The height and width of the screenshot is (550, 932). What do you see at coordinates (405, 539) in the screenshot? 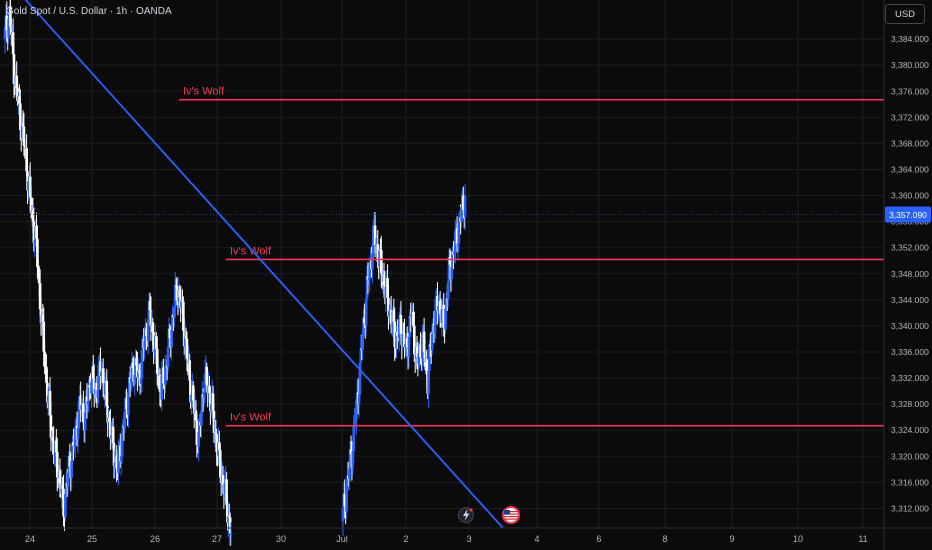
I see `x-tick-label: 2` at bounding box center [405, 539].